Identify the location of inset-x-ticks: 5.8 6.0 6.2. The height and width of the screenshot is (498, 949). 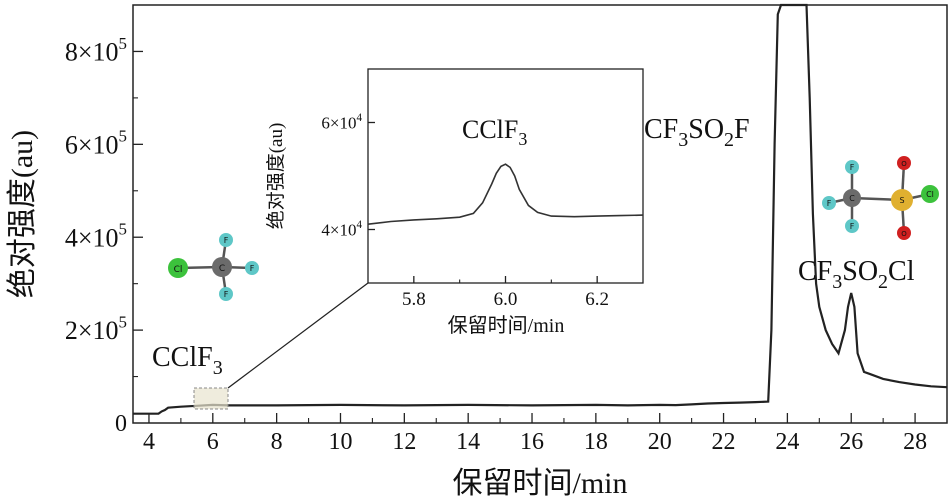
(505, 293).